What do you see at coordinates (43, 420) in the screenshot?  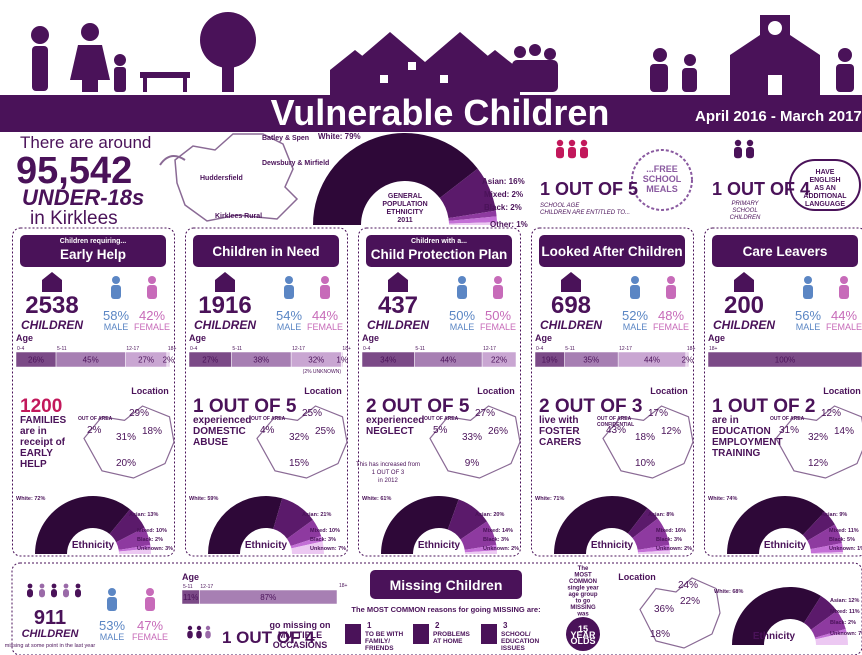 I see `stat-text: FAMILIES` at bounding box center [43, 420].